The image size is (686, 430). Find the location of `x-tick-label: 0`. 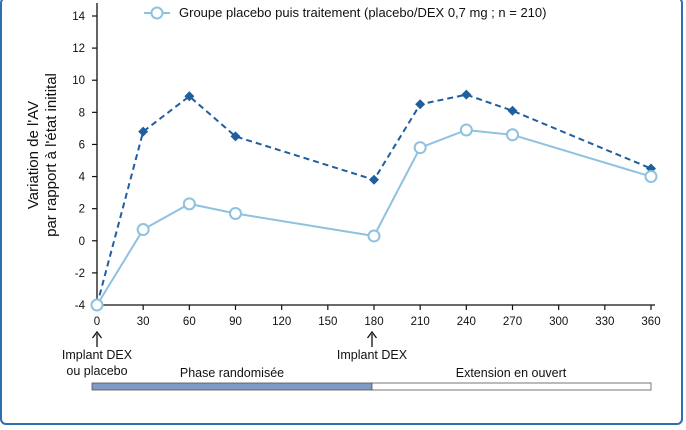

x-tick-label: 0 is located at coordinates (97, 322).